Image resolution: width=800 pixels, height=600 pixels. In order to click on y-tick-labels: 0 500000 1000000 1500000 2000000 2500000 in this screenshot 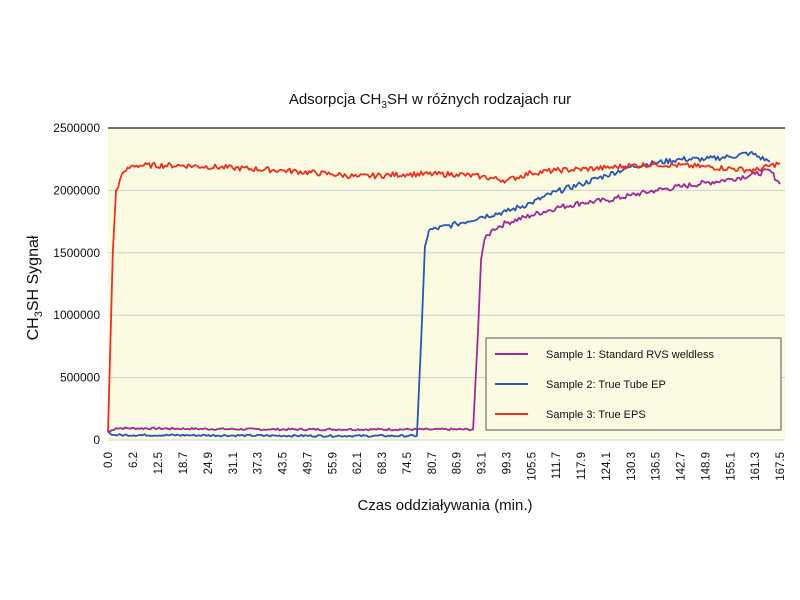, I will do `click(76, 284)`.